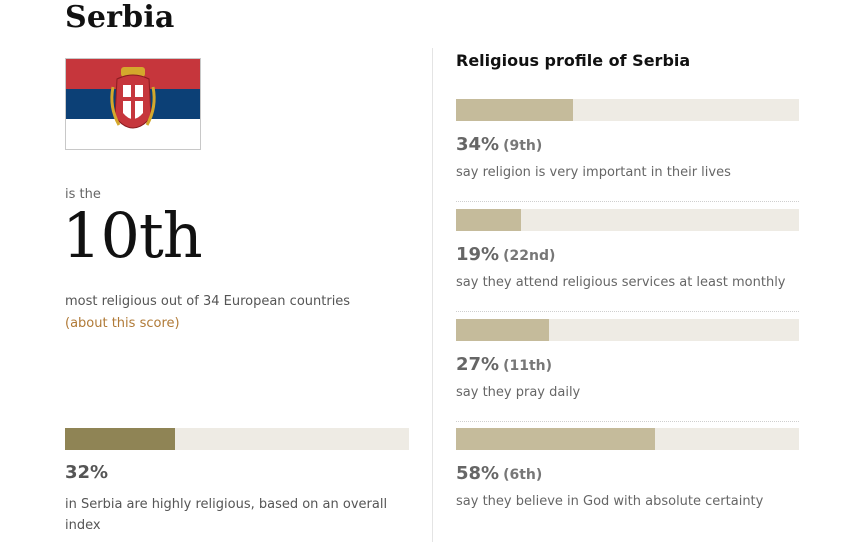  I want to click on metric-rank: (9th), so click(523, 146).